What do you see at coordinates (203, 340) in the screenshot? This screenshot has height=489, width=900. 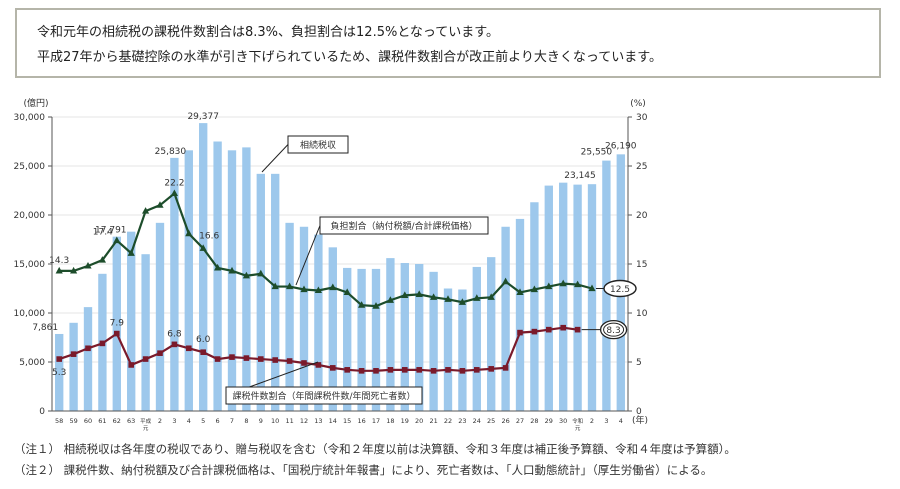 I see `taxable-data-label: 6.0` at bounding box center [203, 340].